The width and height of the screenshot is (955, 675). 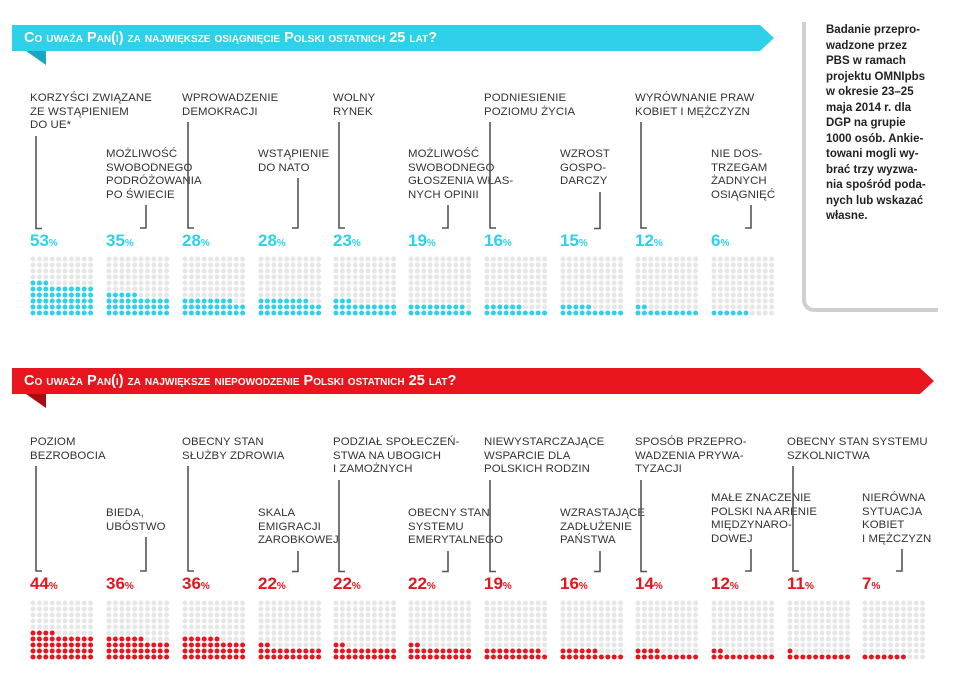 I want to click on percentage-number: 19, so click(x=493, y=583).